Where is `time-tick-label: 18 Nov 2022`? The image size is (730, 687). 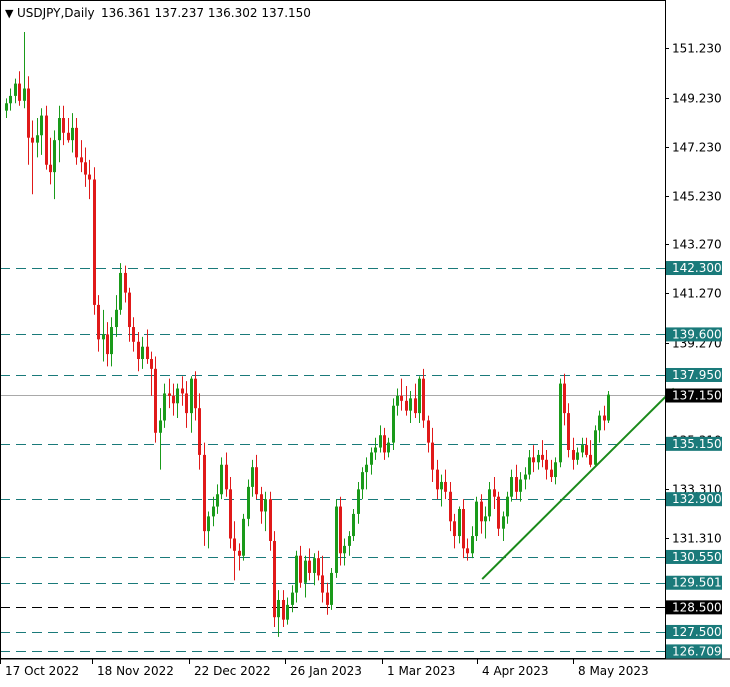 time-tick-label: 18 Nov 2022 is located at coordinates (135, 671).